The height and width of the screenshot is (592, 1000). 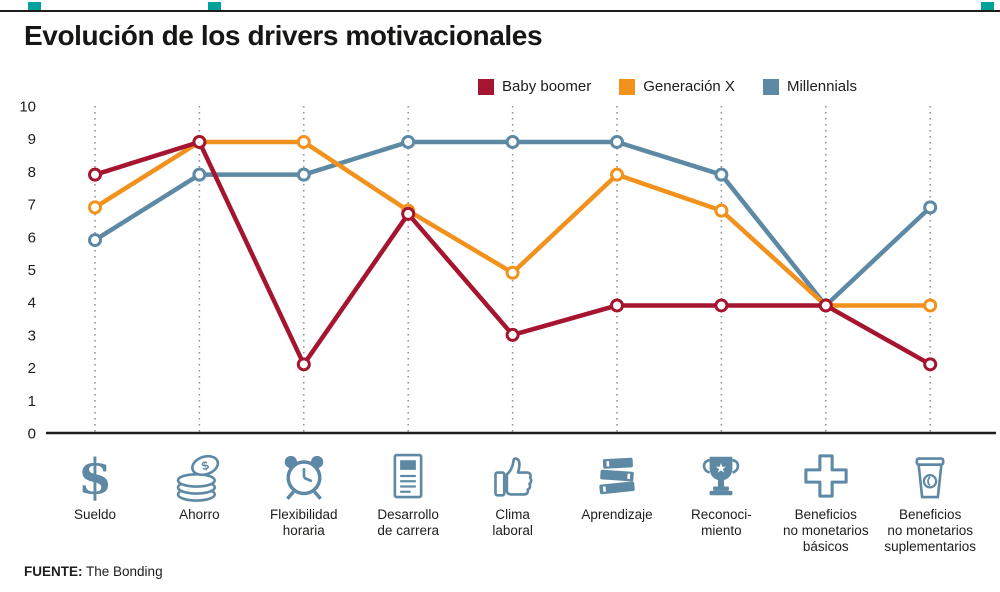 What do you see at coordinates (826, 502) in the screenshot?
I see `category-item: Beneficios no monetarios básicos` at bounding box center [826, 502].